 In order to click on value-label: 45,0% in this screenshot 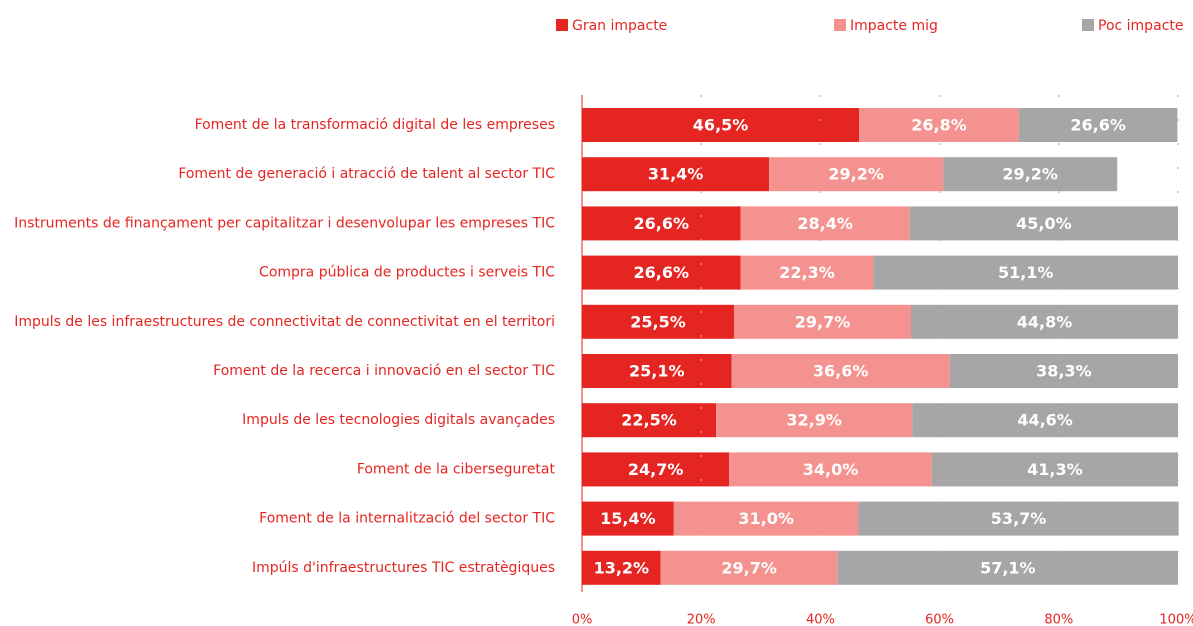, I will do `click(1044, 223)`.